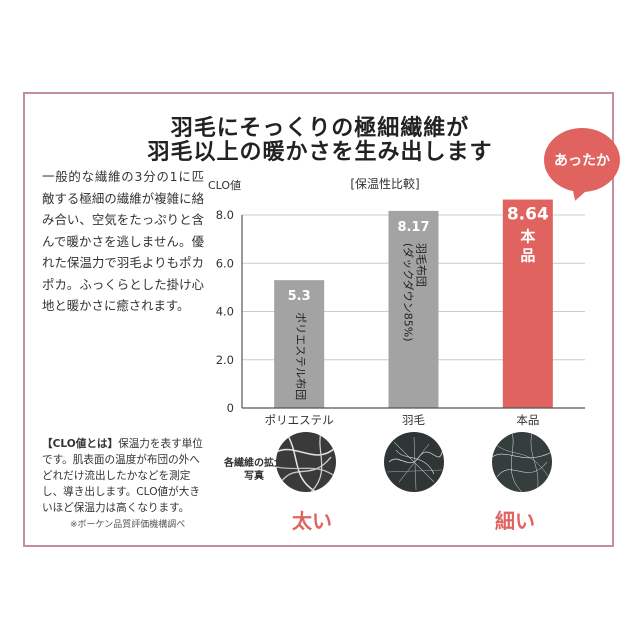 The height and width of the screenshot is (640, 640). Describe the element at coordinates (320, 128) in the screenshot. I see `headline-line-1: 羽毛にそっくりの極細繊維が` at that location.